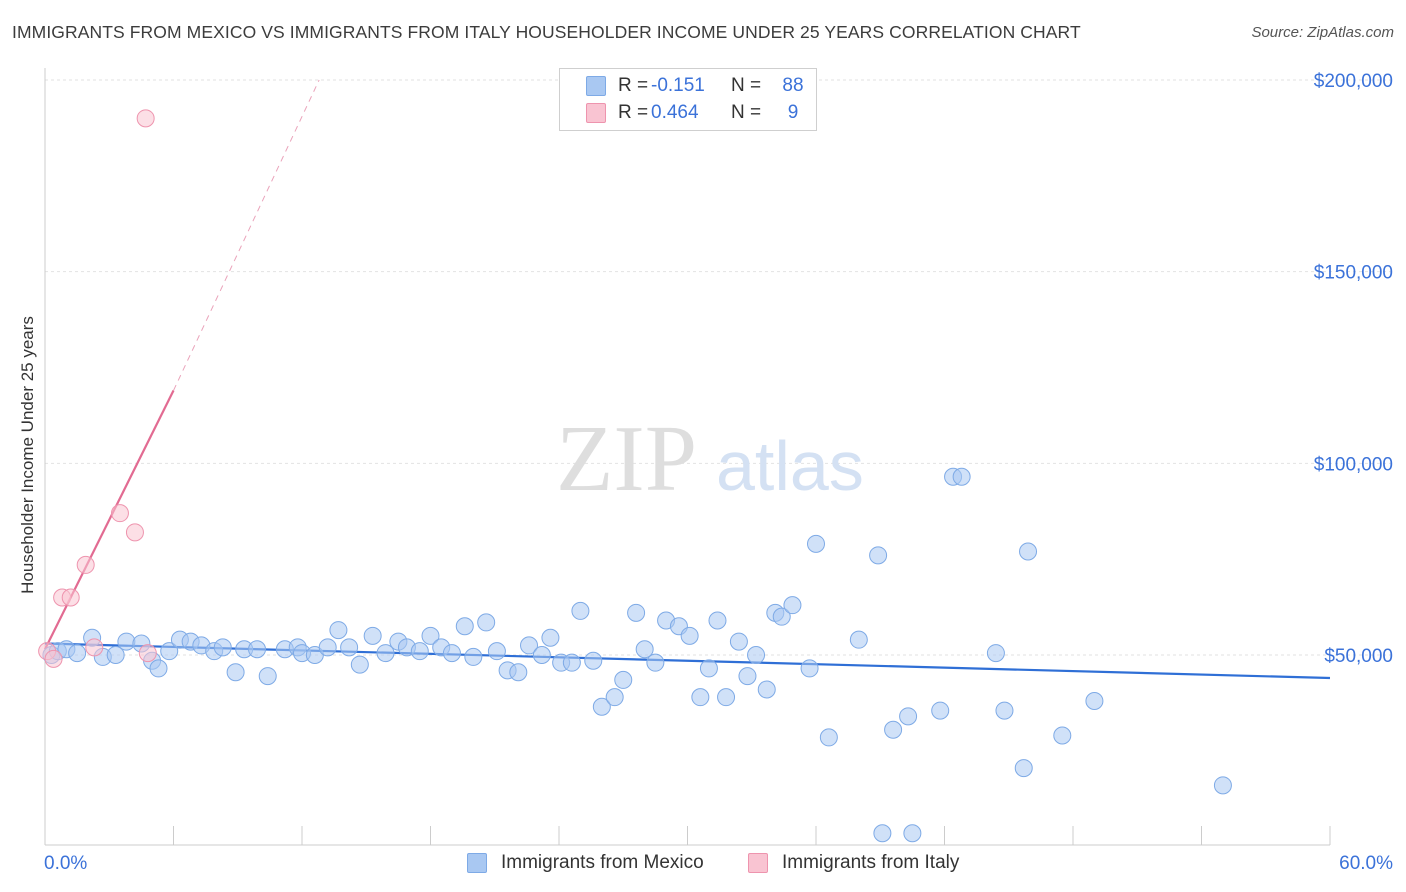 The height and width of the screenshot is (892, 1406). I want to click on legend-label-mexico: Immigrants from Mexico, so click(602, 862).